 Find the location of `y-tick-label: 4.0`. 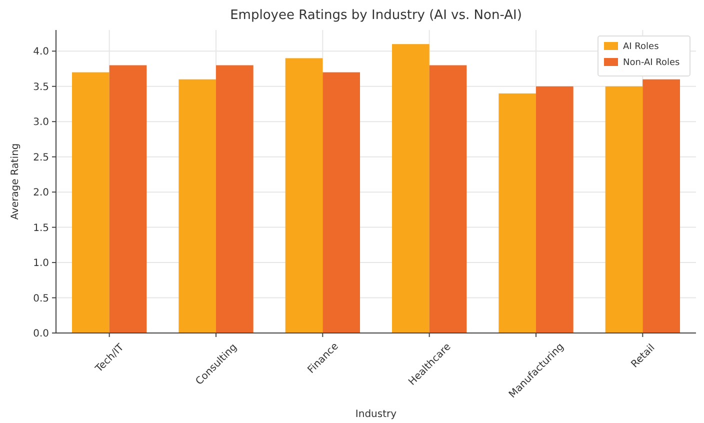

y-tick-label: 4.0 is located at coordinates (41, 52).